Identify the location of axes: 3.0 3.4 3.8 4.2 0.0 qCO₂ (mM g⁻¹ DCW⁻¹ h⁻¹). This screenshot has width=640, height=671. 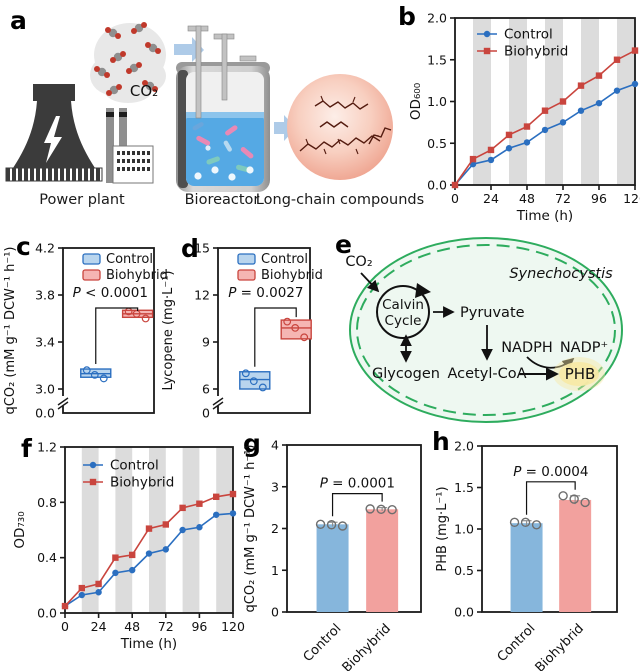
(36, 331).